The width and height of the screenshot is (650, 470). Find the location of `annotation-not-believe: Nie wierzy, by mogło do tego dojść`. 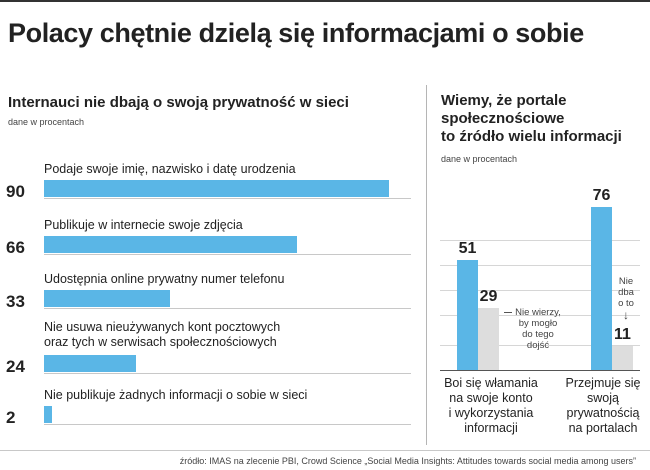

annotation-not-believe: Nie wierzy, by mogło do tego dojść is located at coordinates (538, 329).